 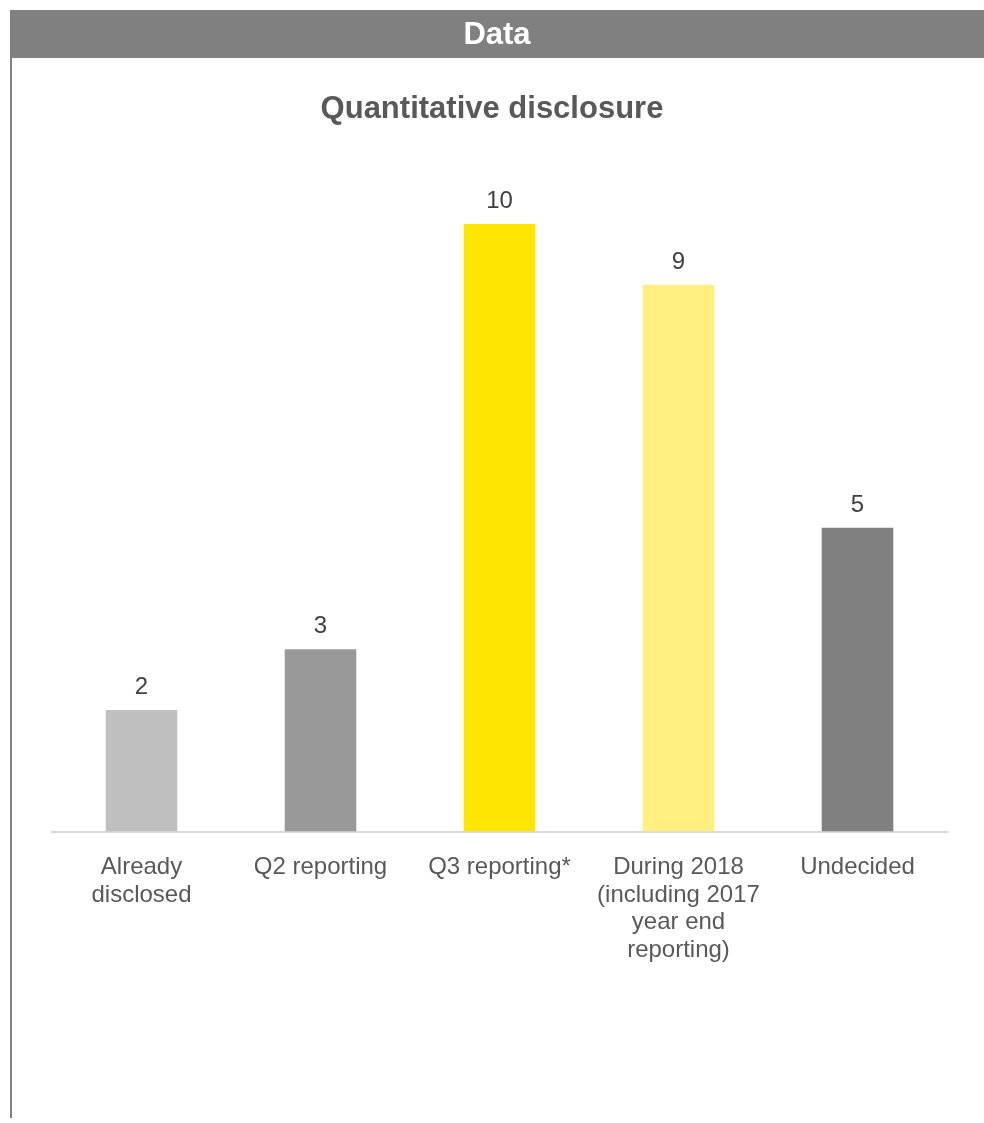 What do you see at coordinates (320, 866) in the screenshot?
I see `x-tick-label: Q2 reporting` at bounding box center [320, 866].